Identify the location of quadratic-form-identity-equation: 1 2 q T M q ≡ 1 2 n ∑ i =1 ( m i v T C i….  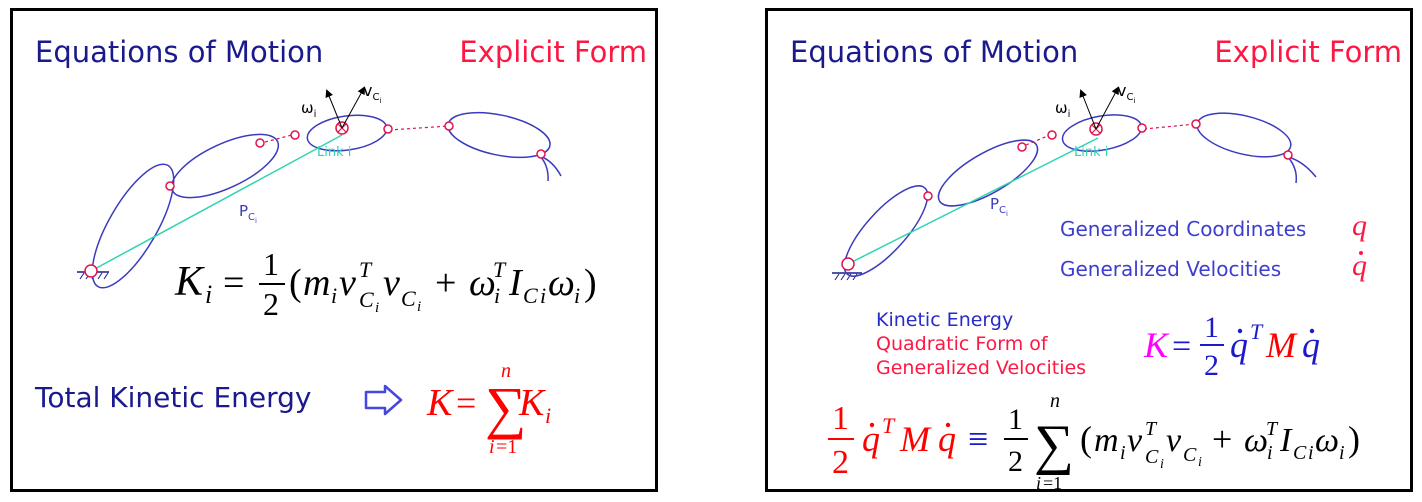
(1094, 441).